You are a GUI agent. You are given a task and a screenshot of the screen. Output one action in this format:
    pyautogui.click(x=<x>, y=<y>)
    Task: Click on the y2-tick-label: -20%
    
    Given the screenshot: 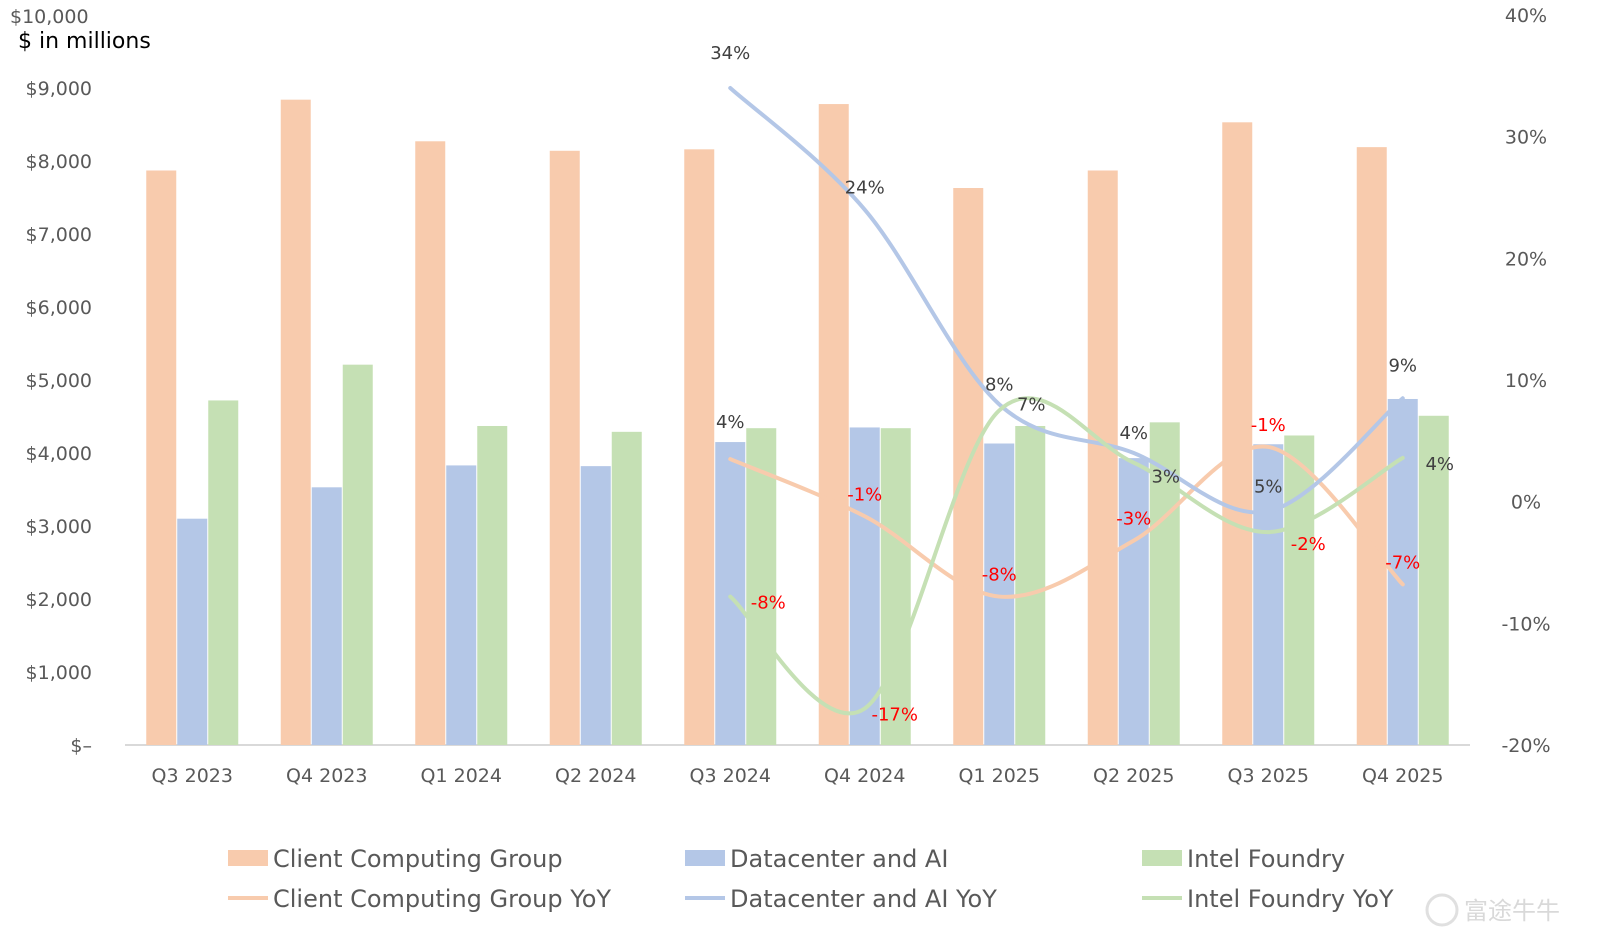 What is the action you would take?
    pyautogui.click(x=1525, y=746)
    